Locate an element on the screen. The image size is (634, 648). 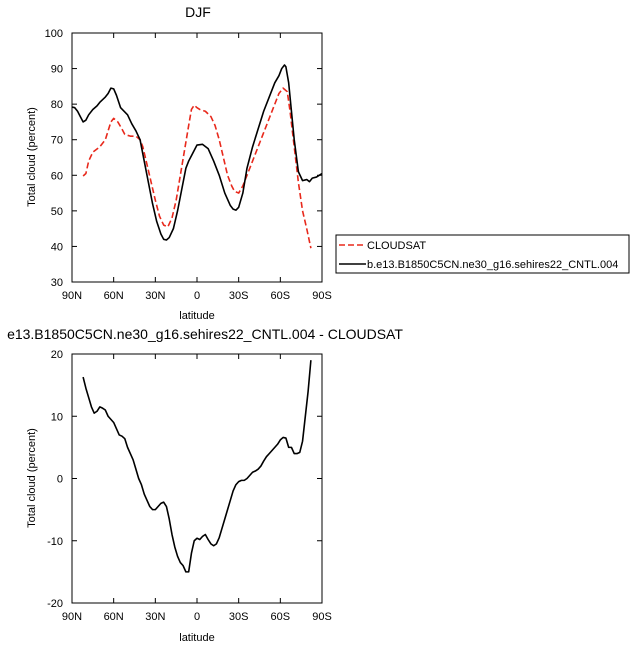
bottom-plot-area is located at coordinates (197, 466).